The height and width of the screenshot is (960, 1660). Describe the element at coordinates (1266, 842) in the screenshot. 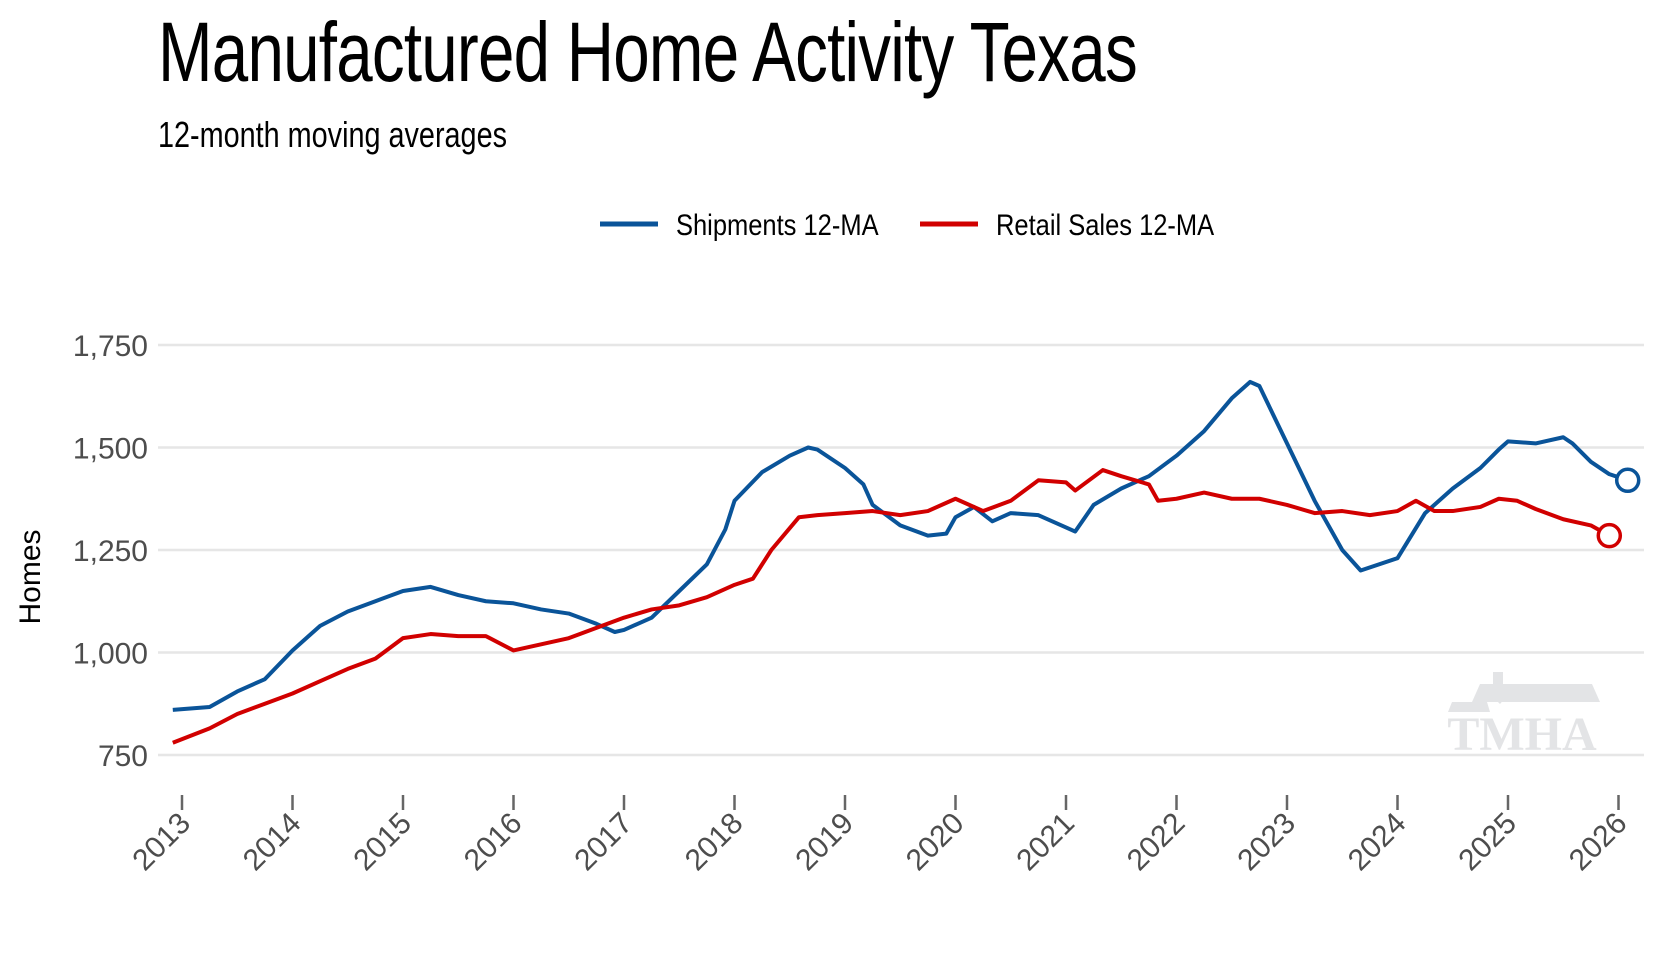

I see `x-tick-label: 2023` at that location.